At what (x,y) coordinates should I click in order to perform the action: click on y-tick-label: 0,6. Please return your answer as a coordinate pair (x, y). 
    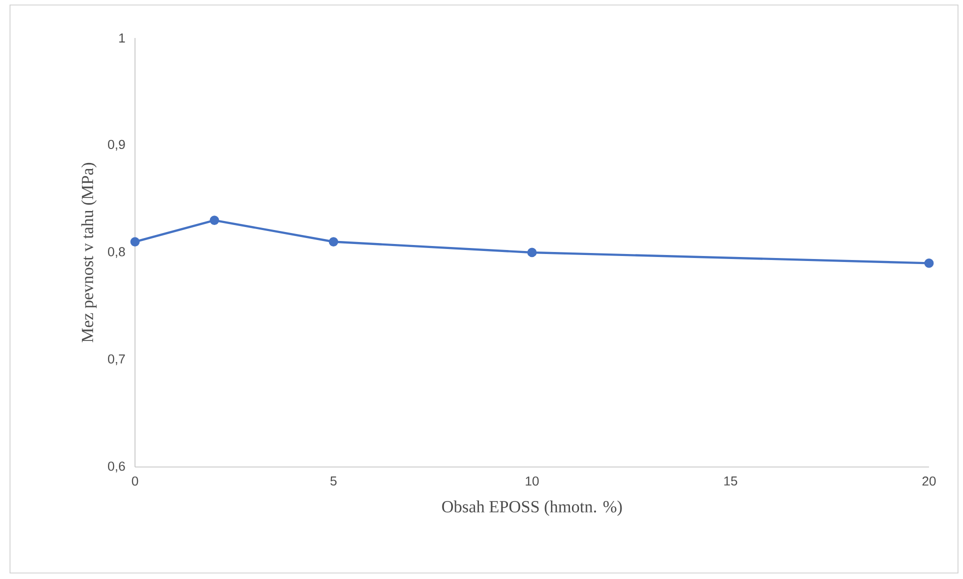
    Looking at the image, I should click on (116, 467).